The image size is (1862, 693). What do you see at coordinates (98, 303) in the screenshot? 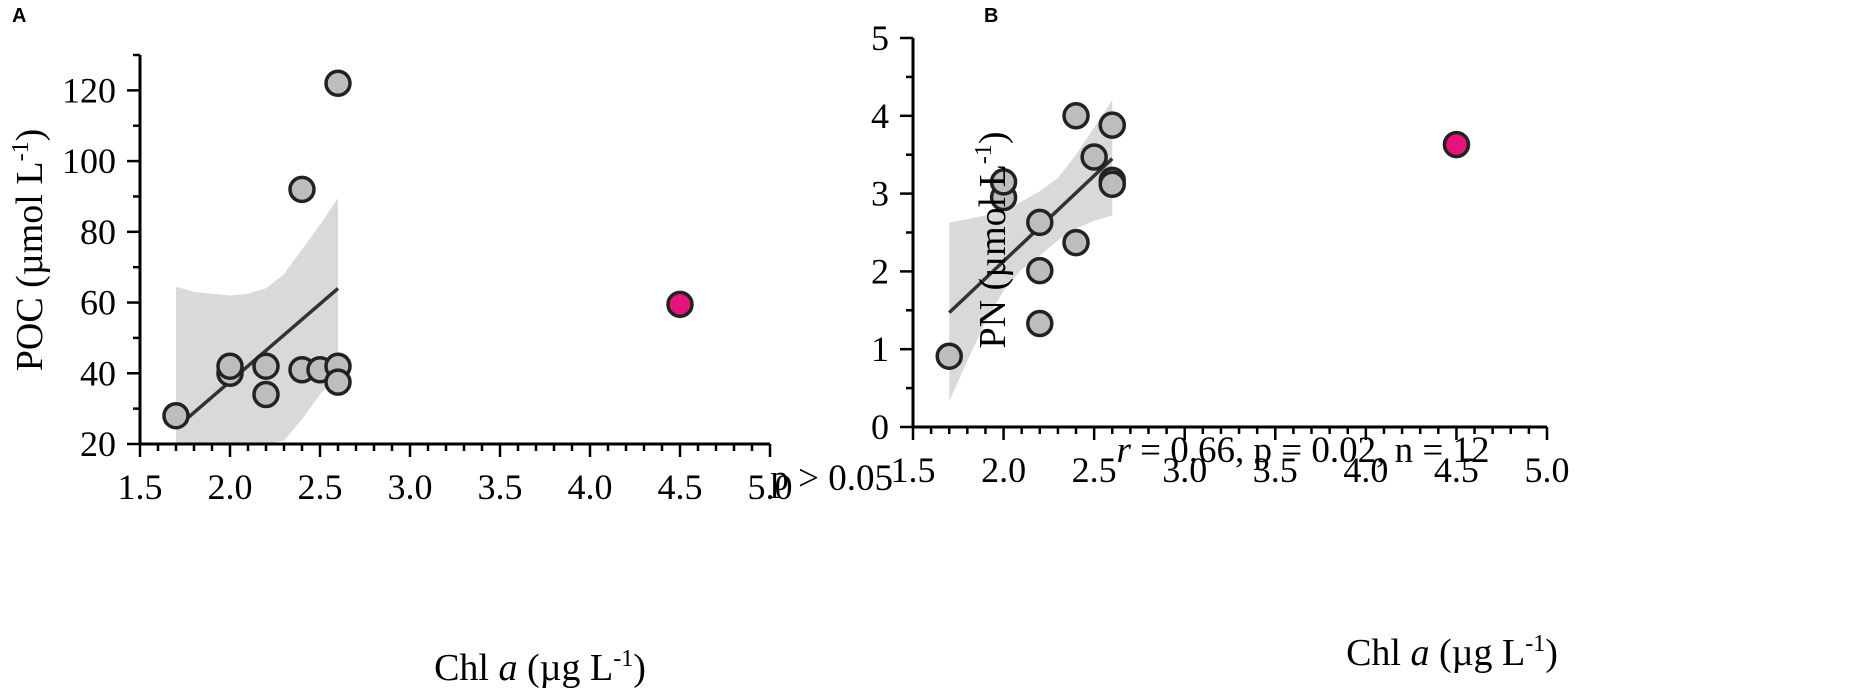
I see `panel-a-y-tick-label: 60` at bounding box center [98, 303].